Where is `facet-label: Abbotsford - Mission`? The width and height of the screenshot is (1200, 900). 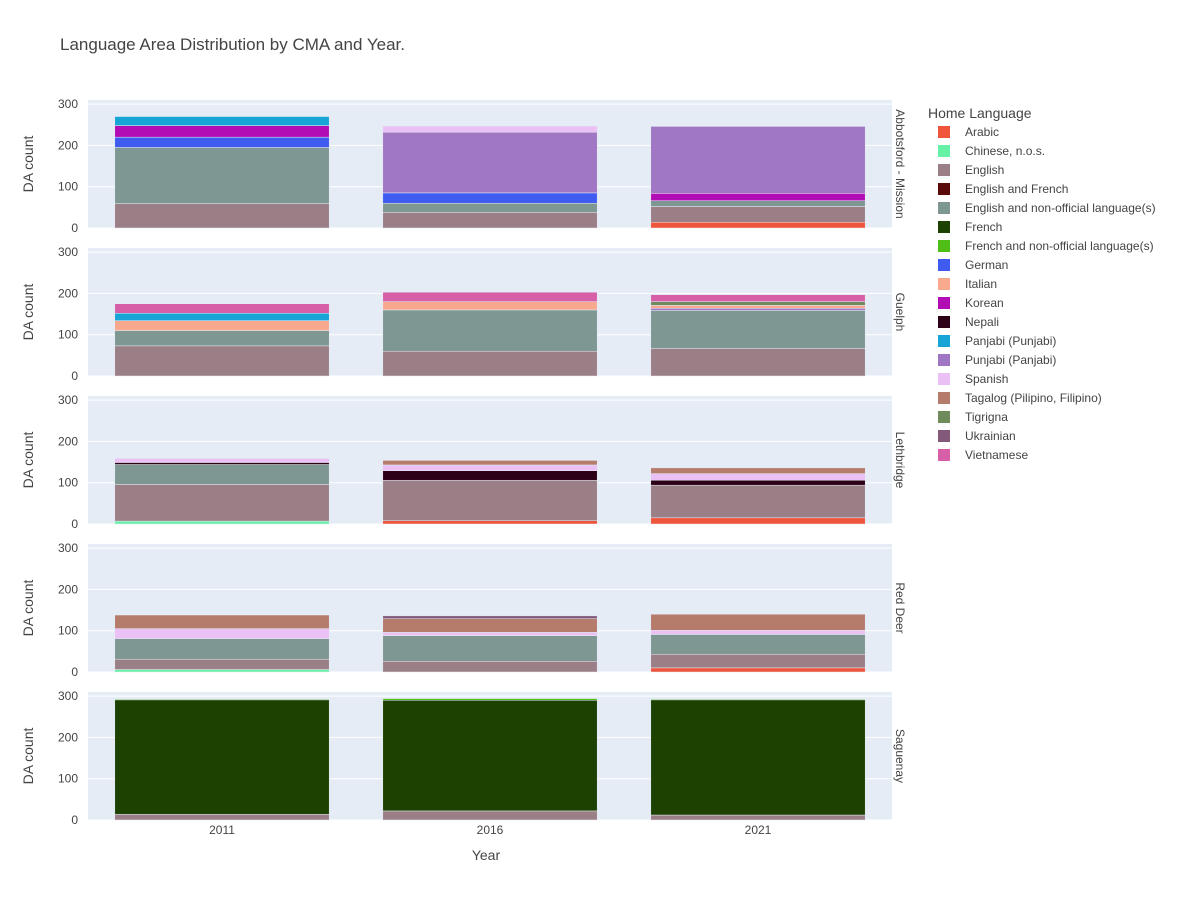 facet-label: Abbotsford - Mission is located at coordinates (900, 163).